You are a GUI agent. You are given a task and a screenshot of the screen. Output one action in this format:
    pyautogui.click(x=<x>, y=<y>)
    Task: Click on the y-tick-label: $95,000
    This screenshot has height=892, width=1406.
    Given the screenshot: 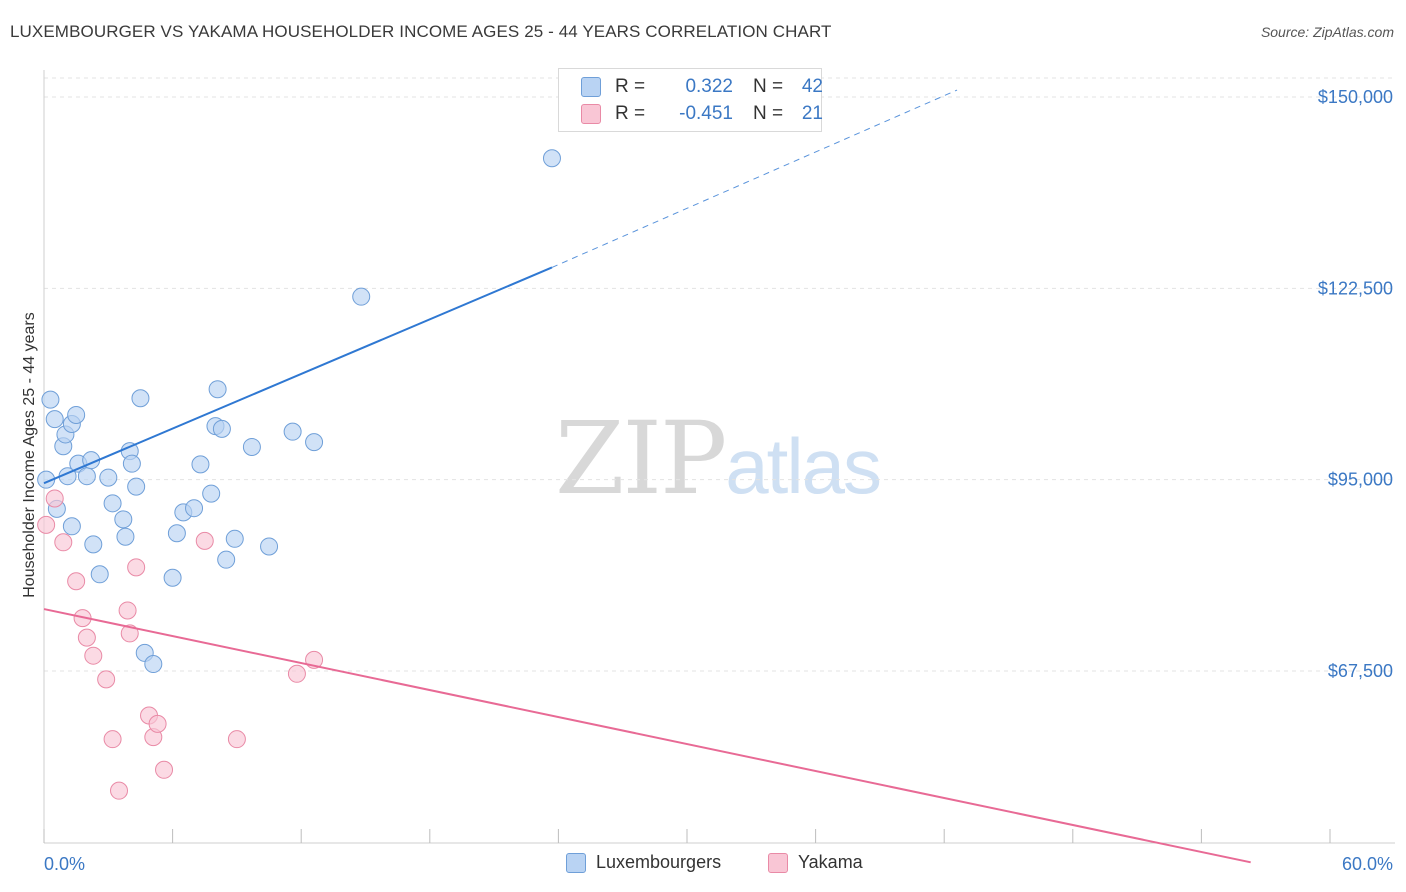 What is the action you would take?
    pyautogui.click(x=1360, y=480)
    